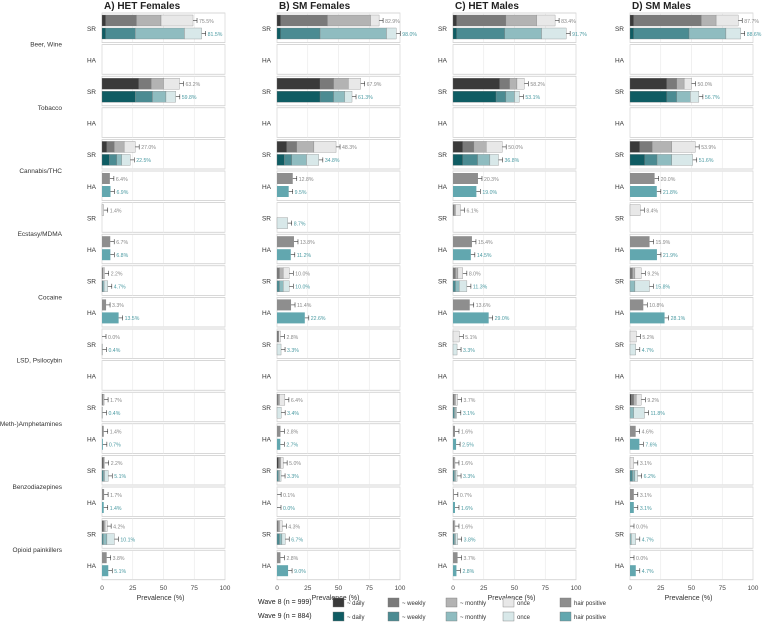 This screenshot has width=765, height=628. Describe the element at coordinates (293, 414) in the screenshot. I see `data-label: 3.4%` at that location.